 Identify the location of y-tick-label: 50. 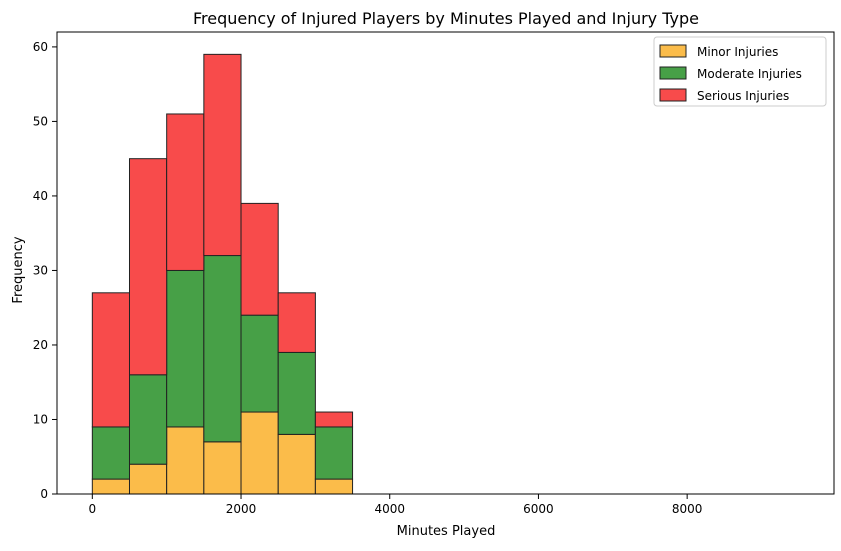
(40, 121).